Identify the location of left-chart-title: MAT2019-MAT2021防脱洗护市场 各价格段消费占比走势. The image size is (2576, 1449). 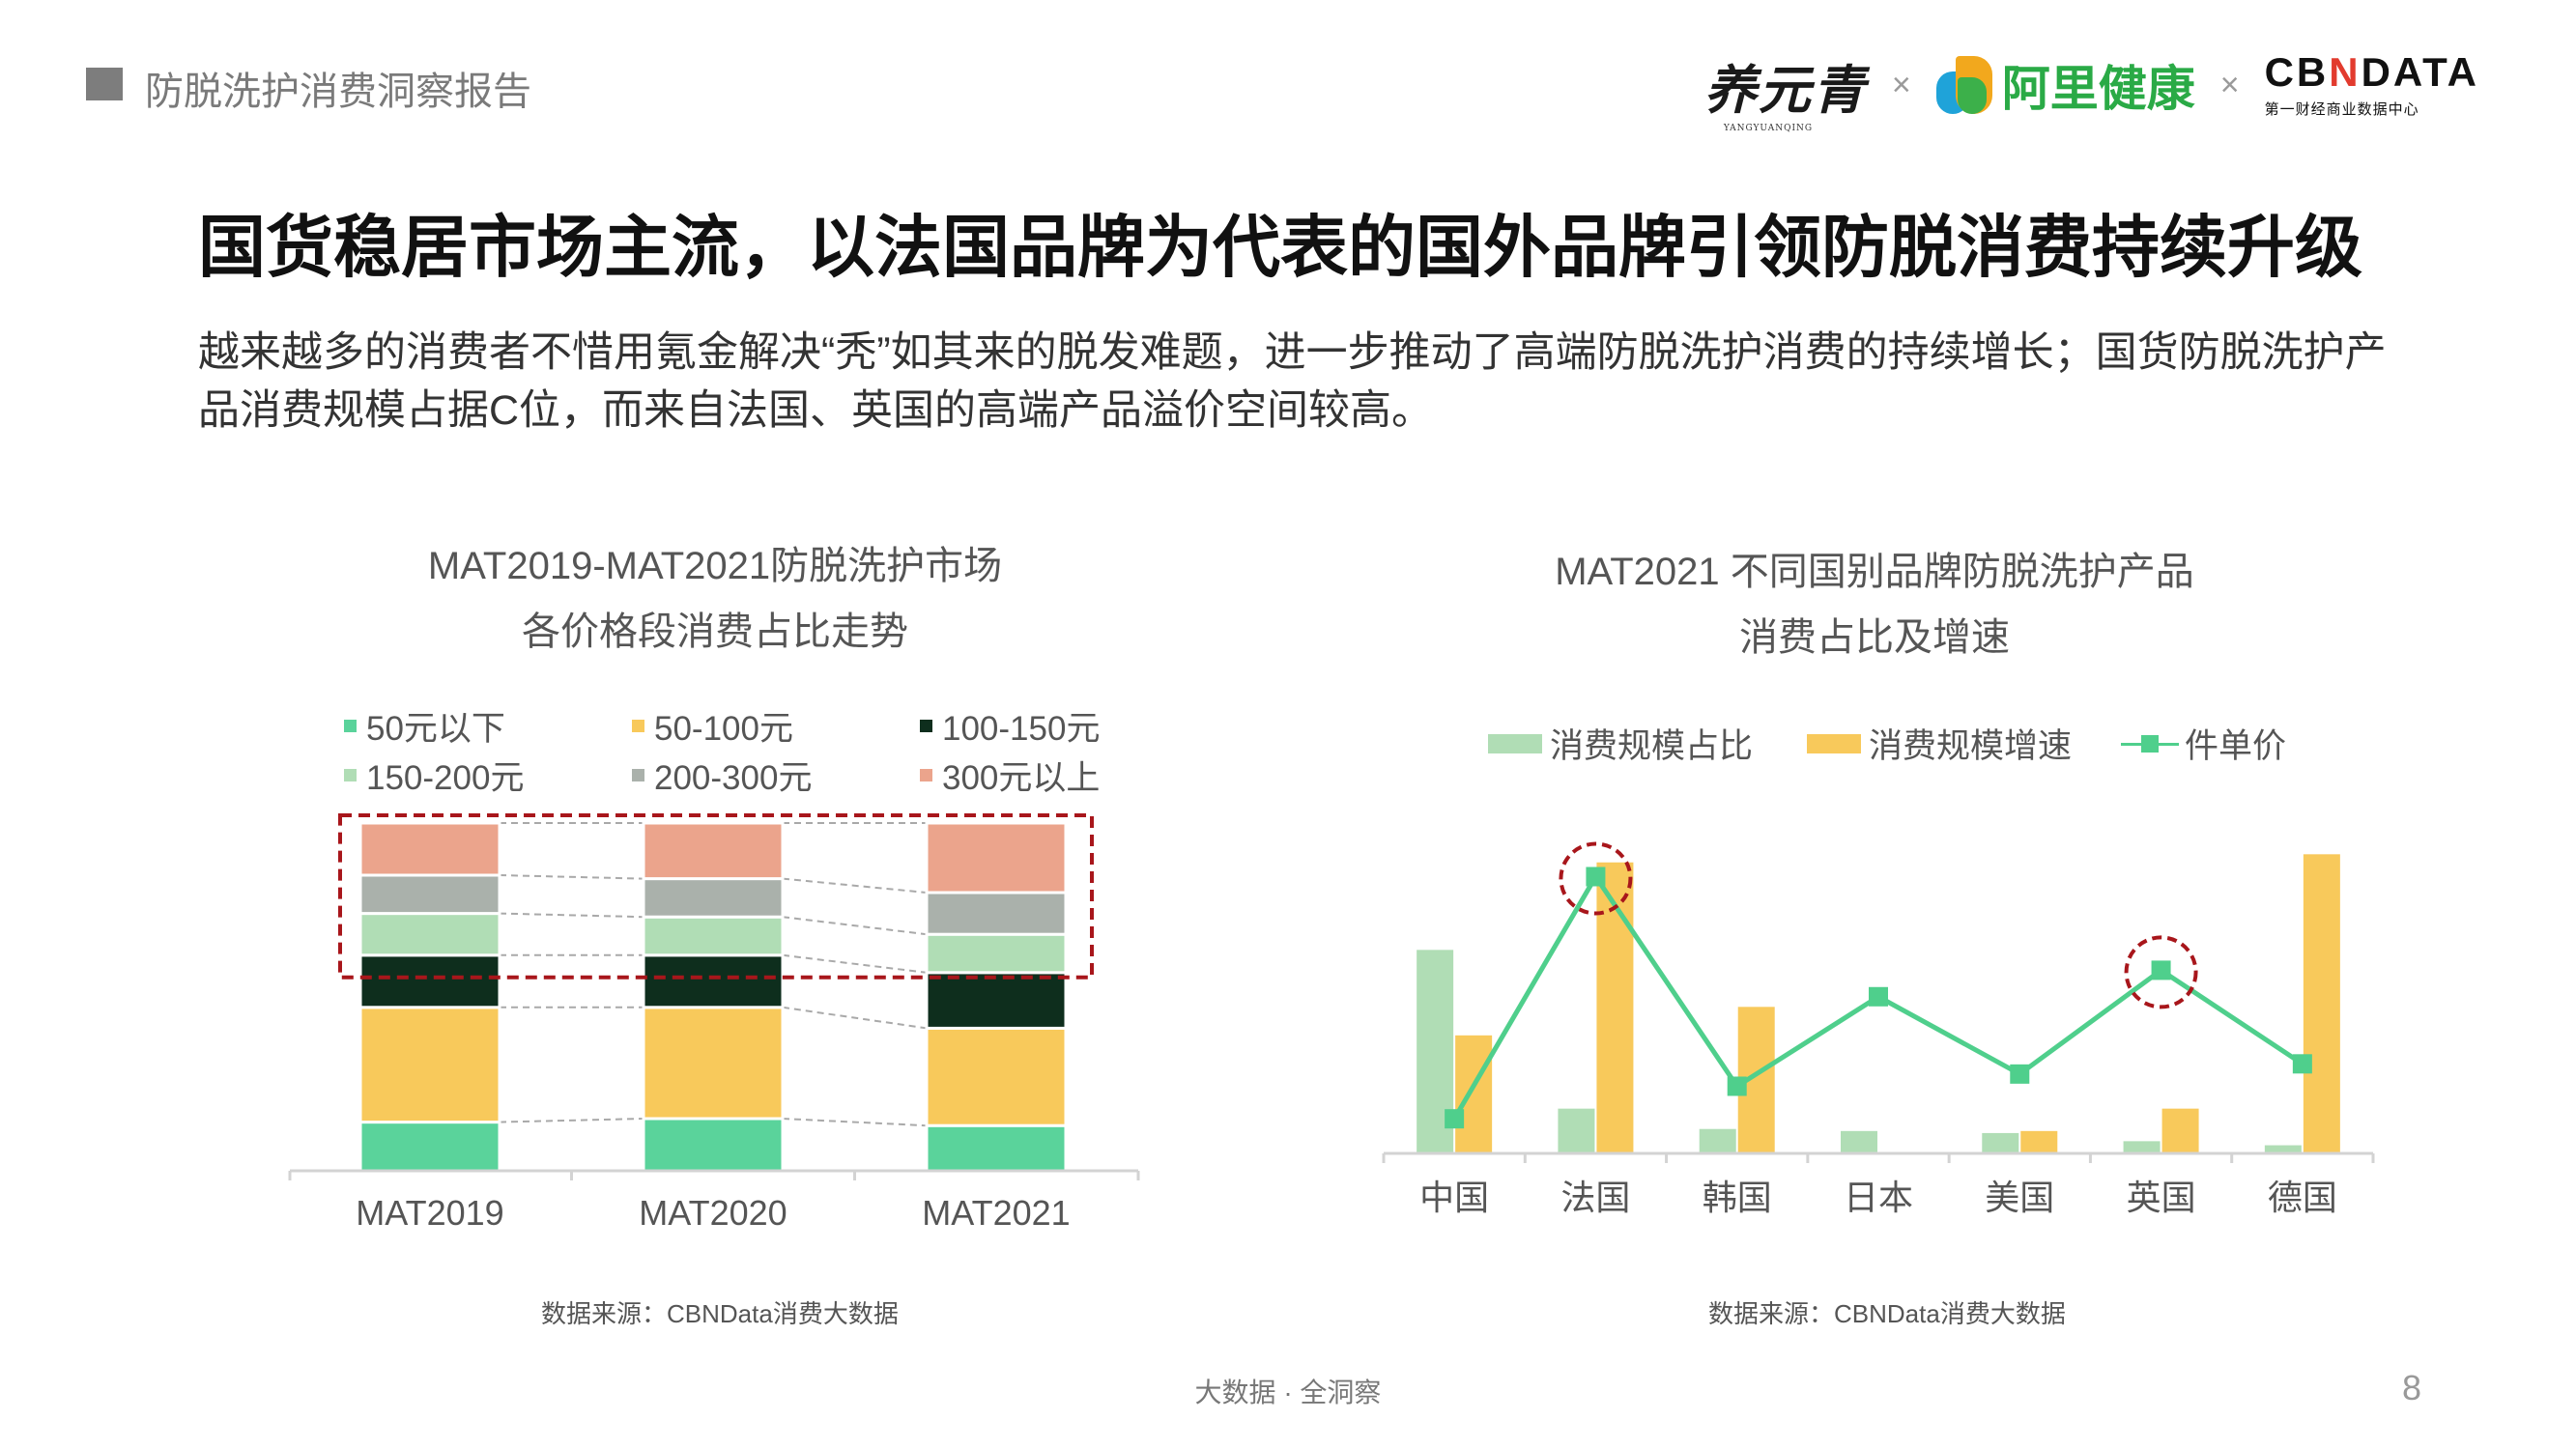
(716, 599).